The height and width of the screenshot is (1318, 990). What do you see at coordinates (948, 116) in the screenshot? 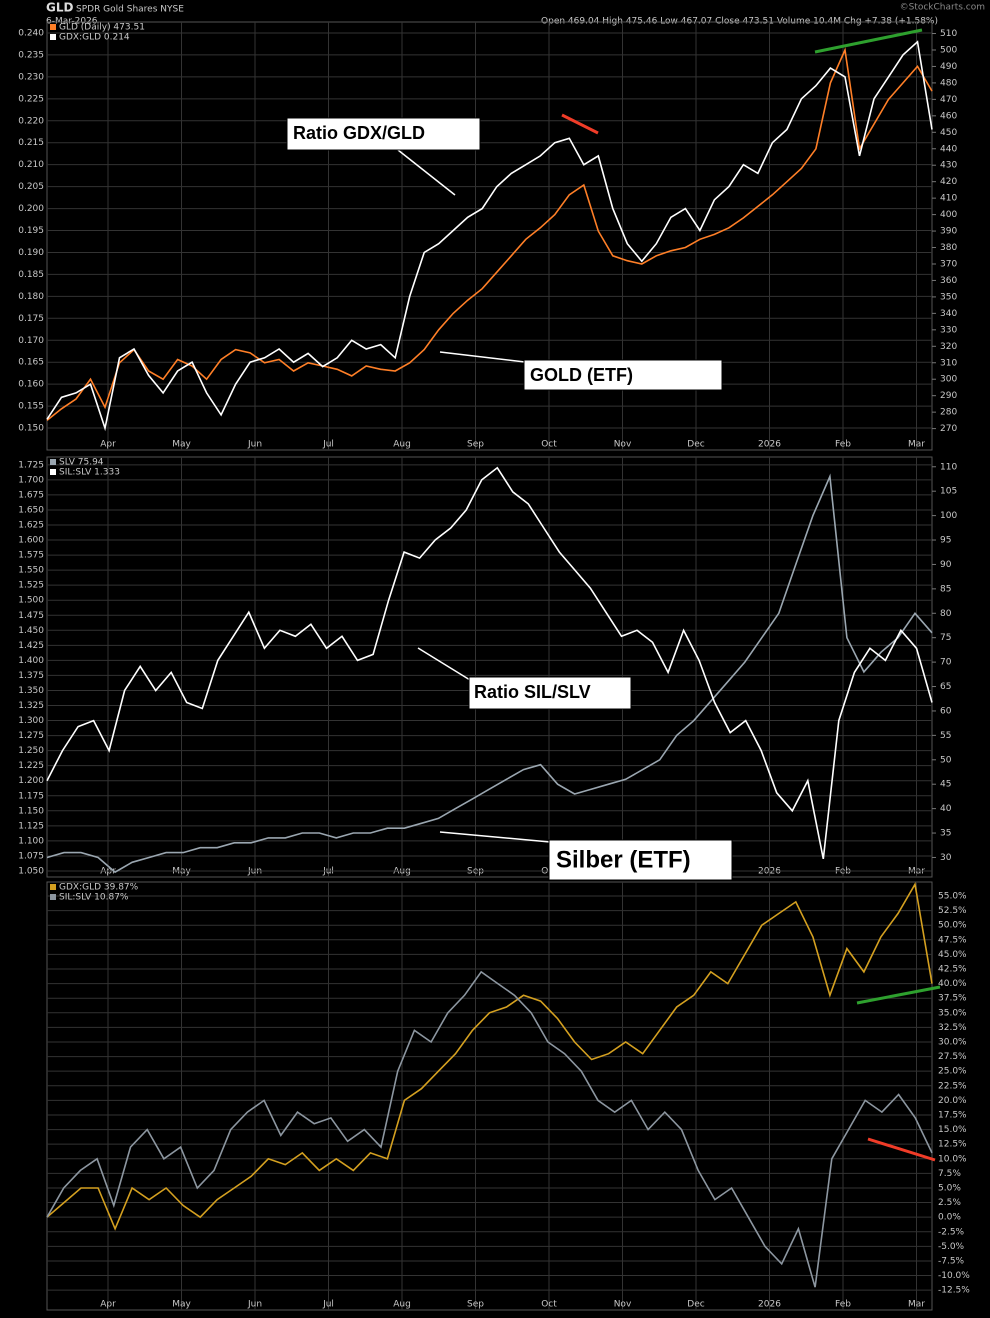
I see `y2-tick-label: 460` at bounding box center [948, 116].